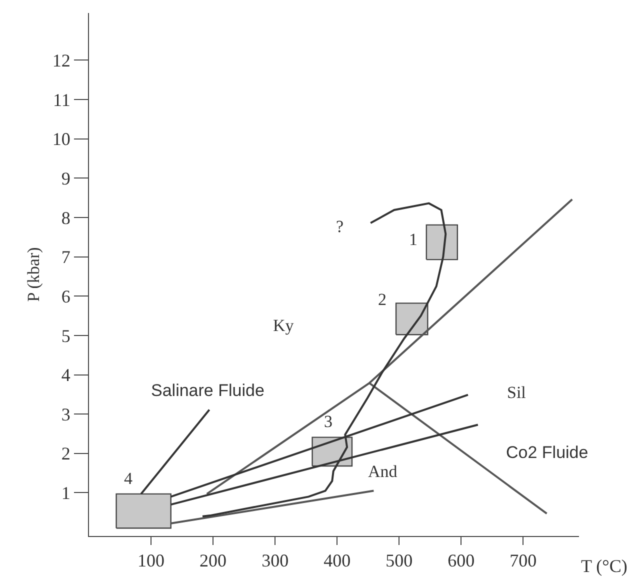 The height and width of the screenshot is (586, 639). Describe the element at coordinates (61, 100) in the screenshot. I see `y-tick-label: 11` at that location.